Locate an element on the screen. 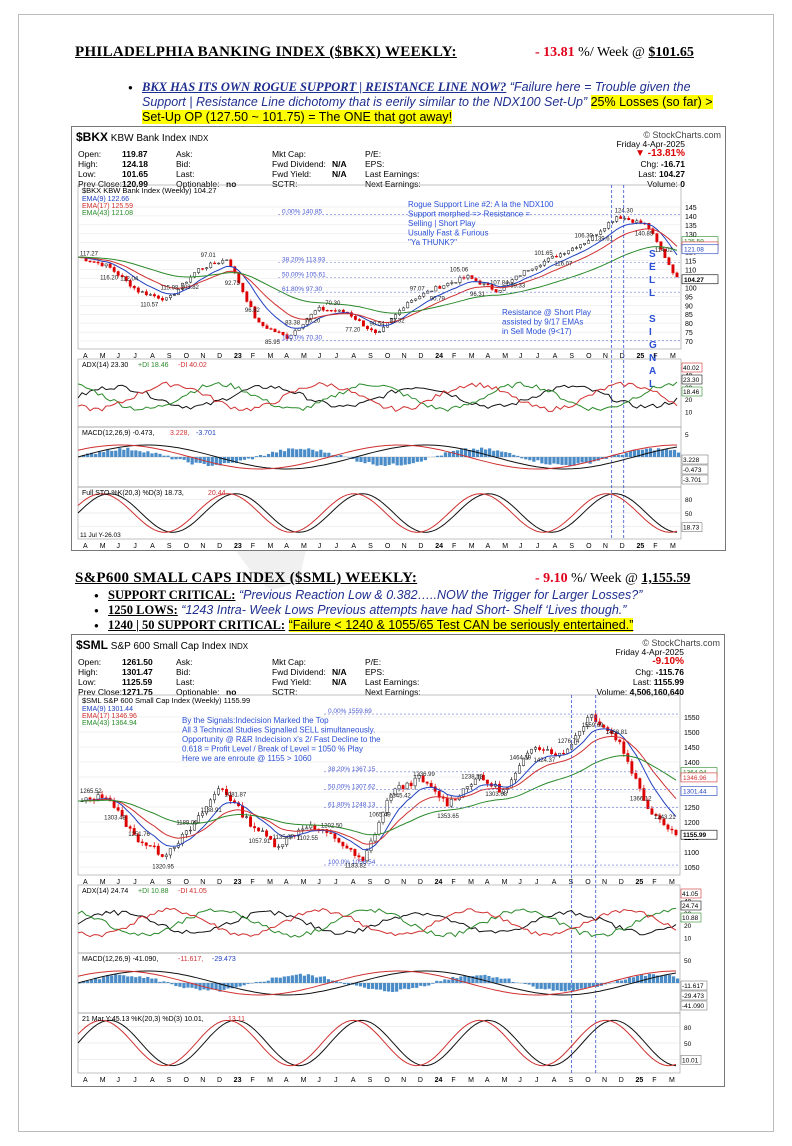 The image size is (792, 1146). legend-ema43: EMA(43) 1364.94 is located at coordinates (109, 723).